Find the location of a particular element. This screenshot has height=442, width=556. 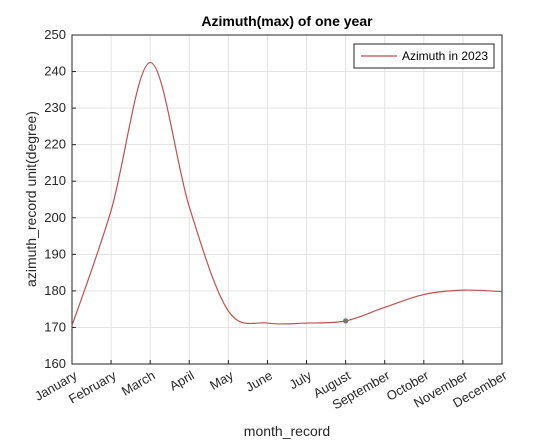

y-tick-label: 210 is located at coordinates (55, 180).